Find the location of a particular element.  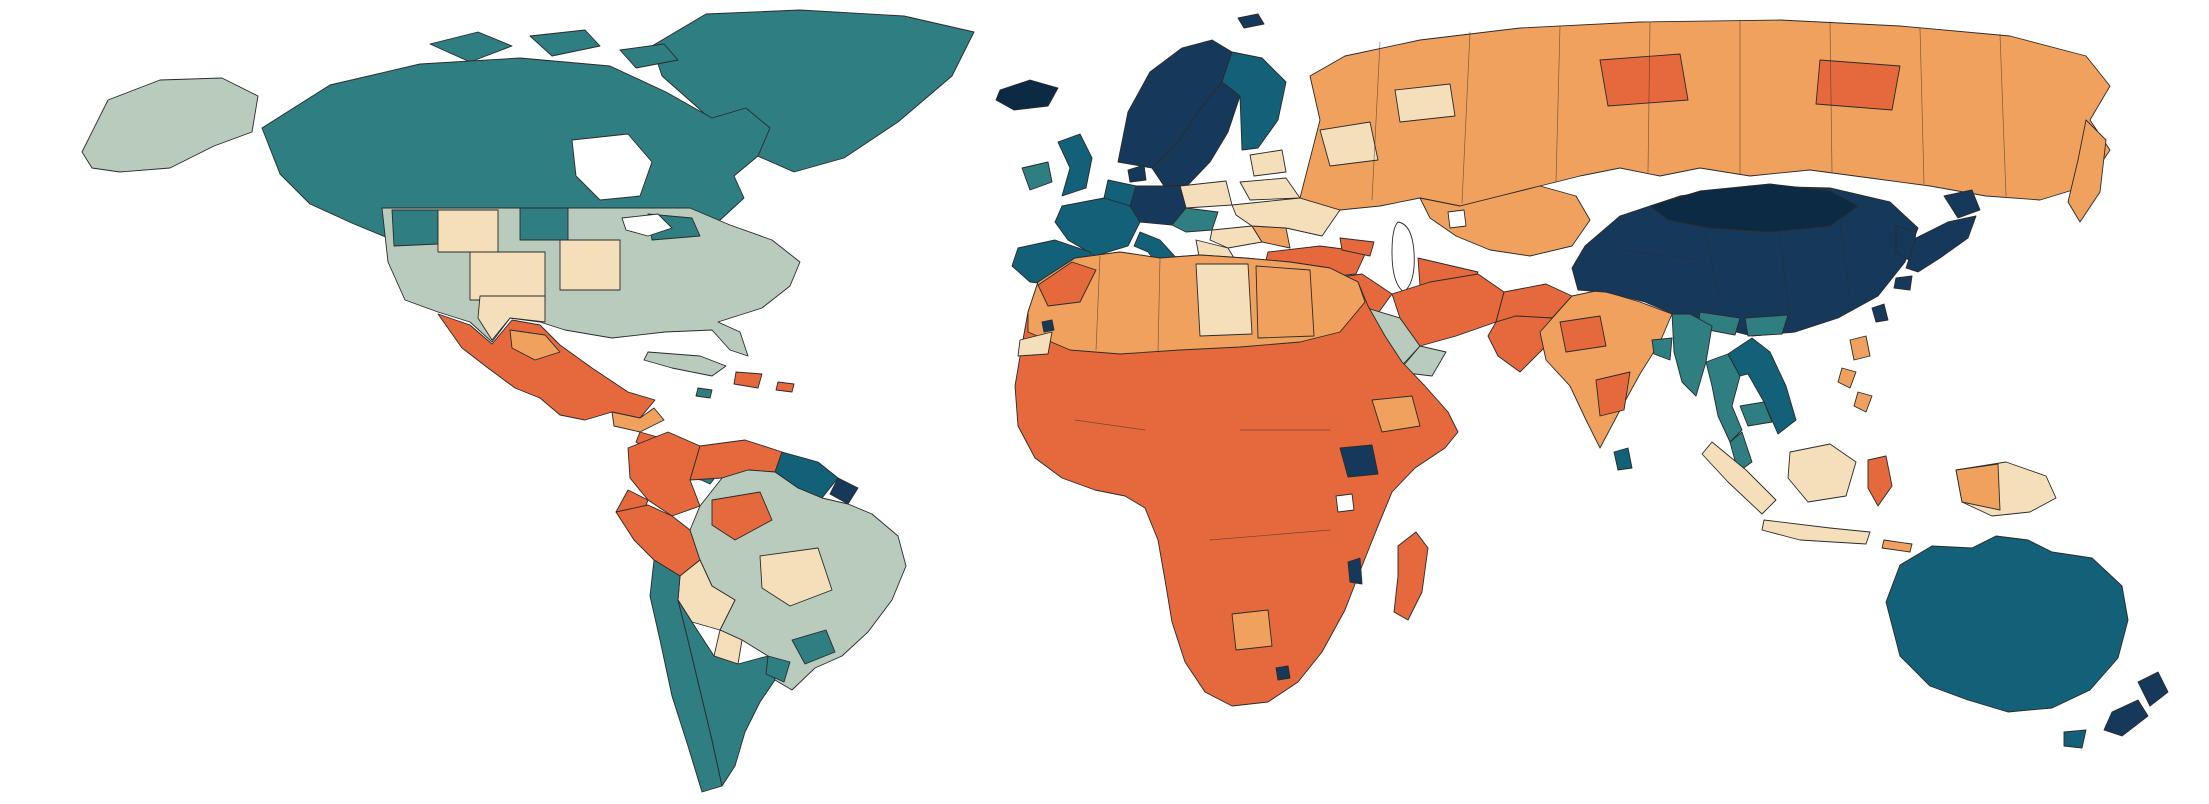

region-myanmar is located at coordinates (1692, 355).